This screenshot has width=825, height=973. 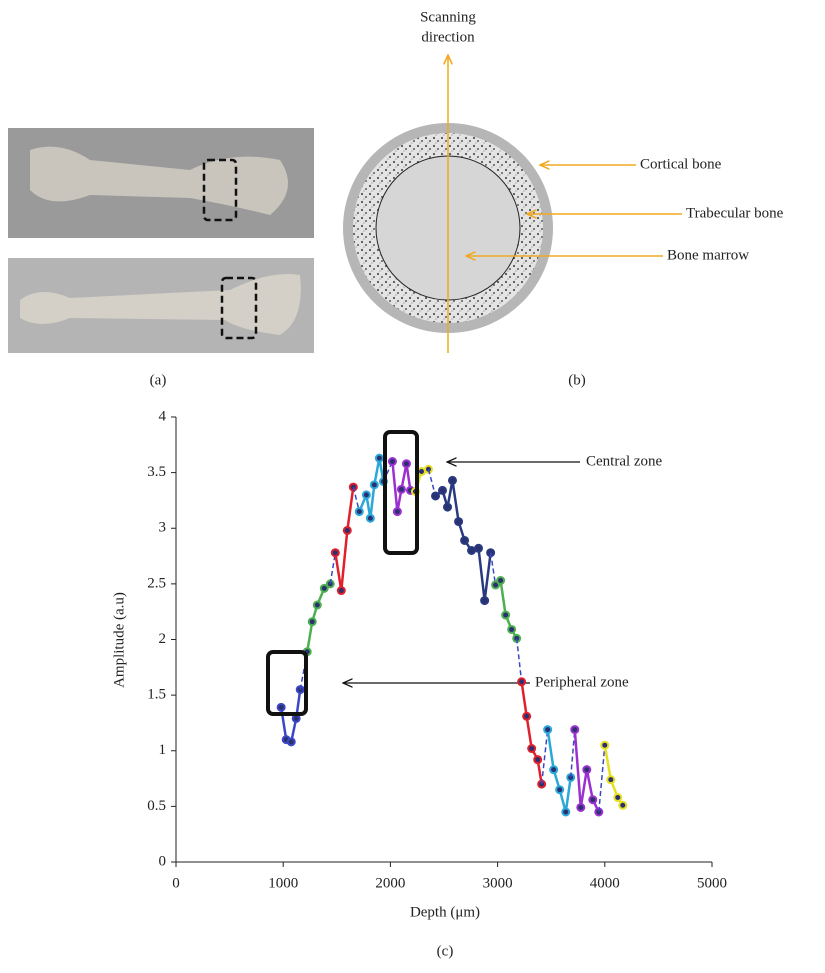 What do you see at coordinates (158, 380) in the screenshot?
I see `panel-label: (a)` at bounding box center [158, 380].